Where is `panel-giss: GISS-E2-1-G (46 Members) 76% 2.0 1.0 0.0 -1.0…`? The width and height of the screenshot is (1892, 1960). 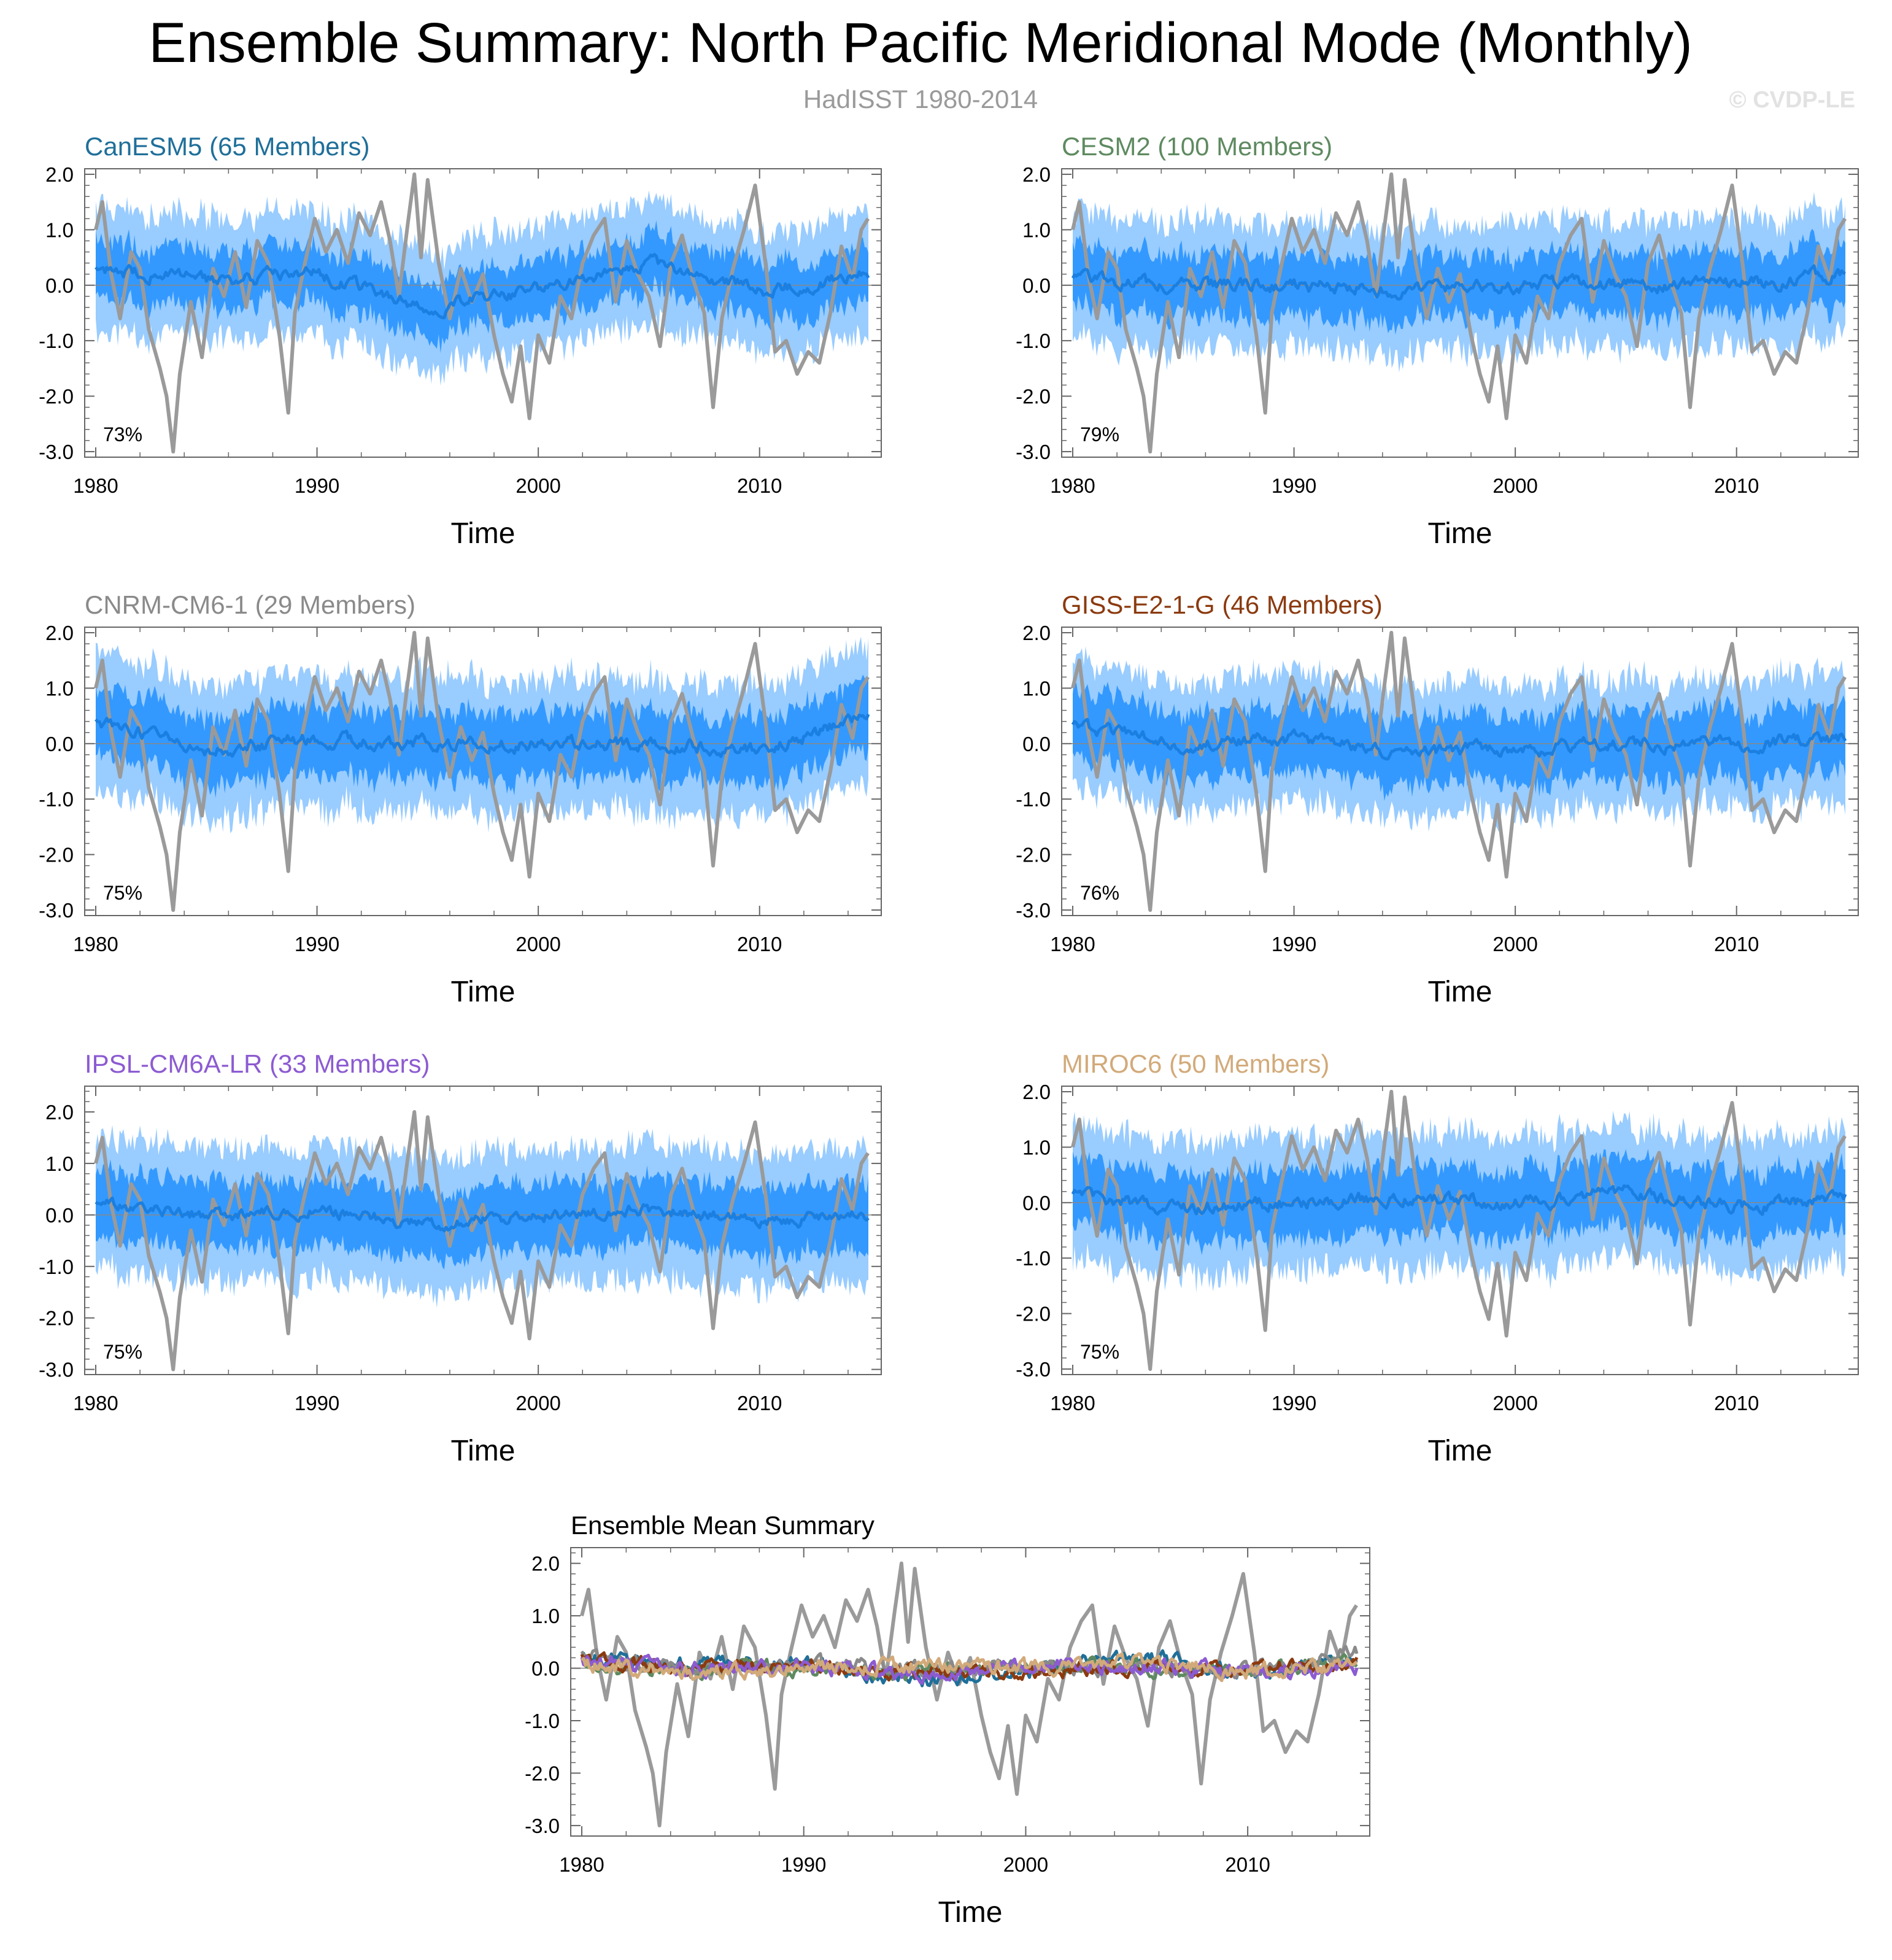
panel-giss: GISS-E2-1-G (46 Members) 76% 2.0 1.0 0.0 -1.0… is located at coordinates (1437, 799).